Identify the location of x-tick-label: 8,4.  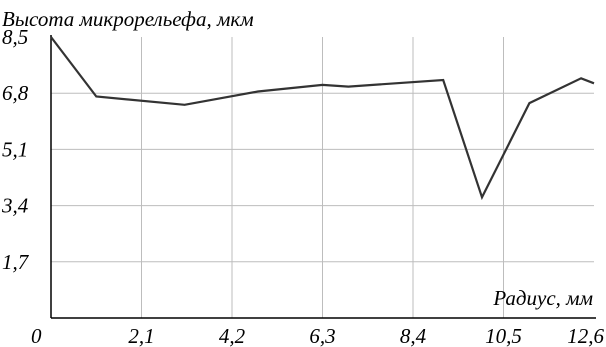
(413, 335).